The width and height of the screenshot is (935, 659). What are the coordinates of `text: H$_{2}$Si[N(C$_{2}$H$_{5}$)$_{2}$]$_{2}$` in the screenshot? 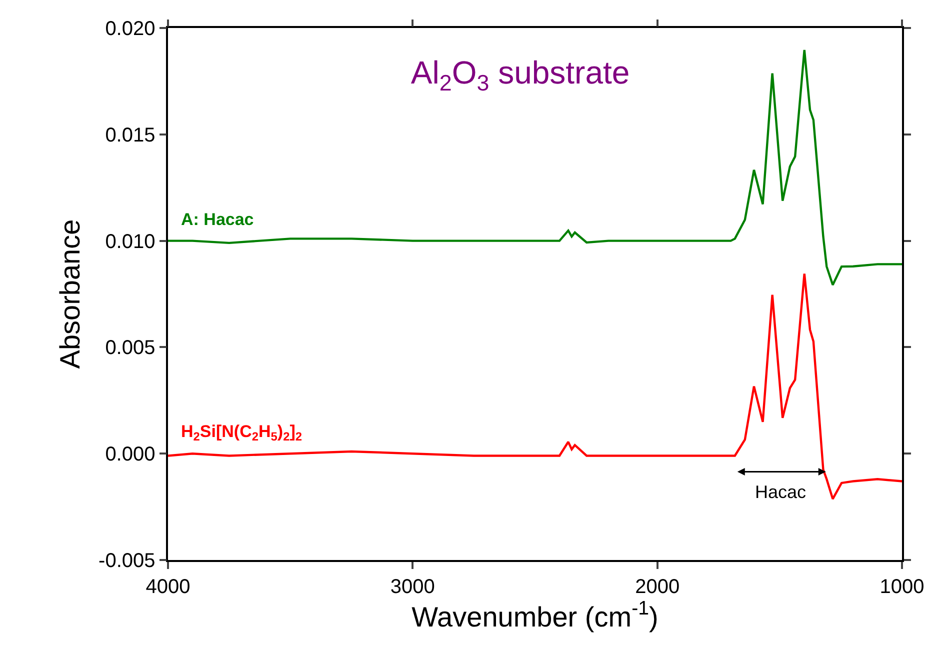 It's located at (241, 433).